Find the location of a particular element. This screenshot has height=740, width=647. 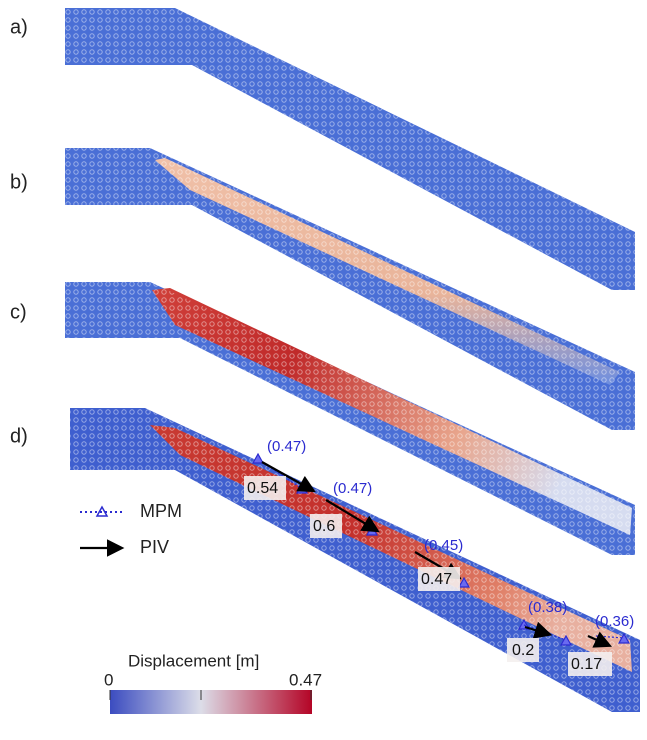

legend: MPM PIV is located at coordinates (131, 529).